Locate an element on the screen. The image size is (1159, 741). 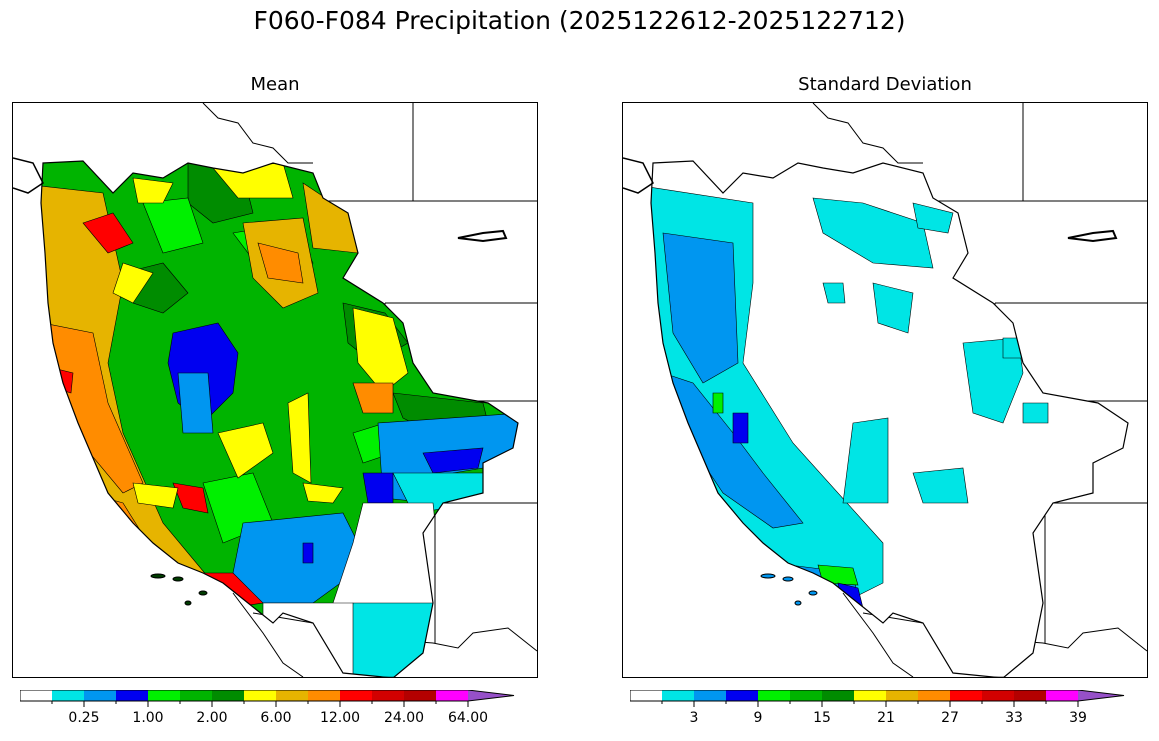
mean-colorbar-label: 6.00 is located at coordinates (276, 718).